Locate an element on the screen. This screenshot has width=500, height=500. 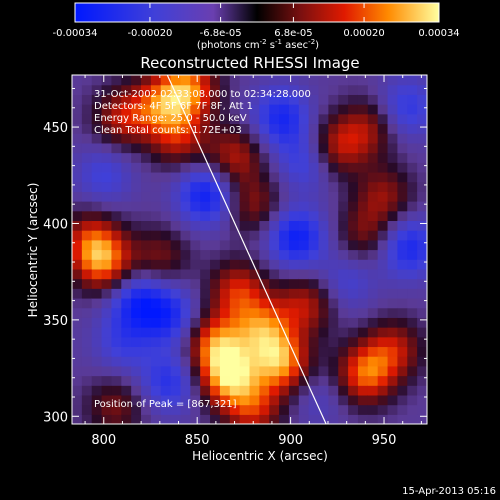
chart-title: Reconstructed RHESSI Image is located at coordinates (249, 63).